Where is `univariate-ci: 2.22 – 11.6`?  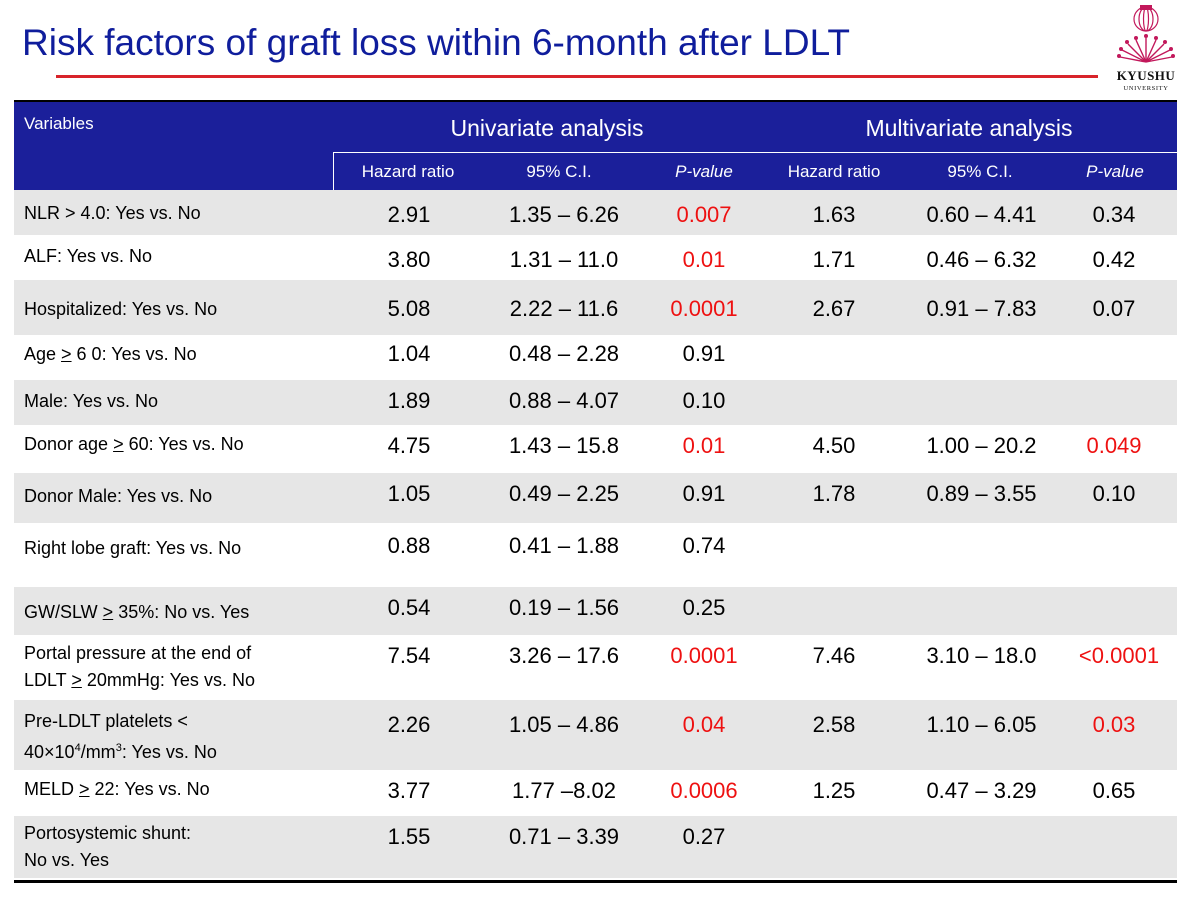 univariate-ci: 2.22 – 11.6 is located at coordinates (564, 308).